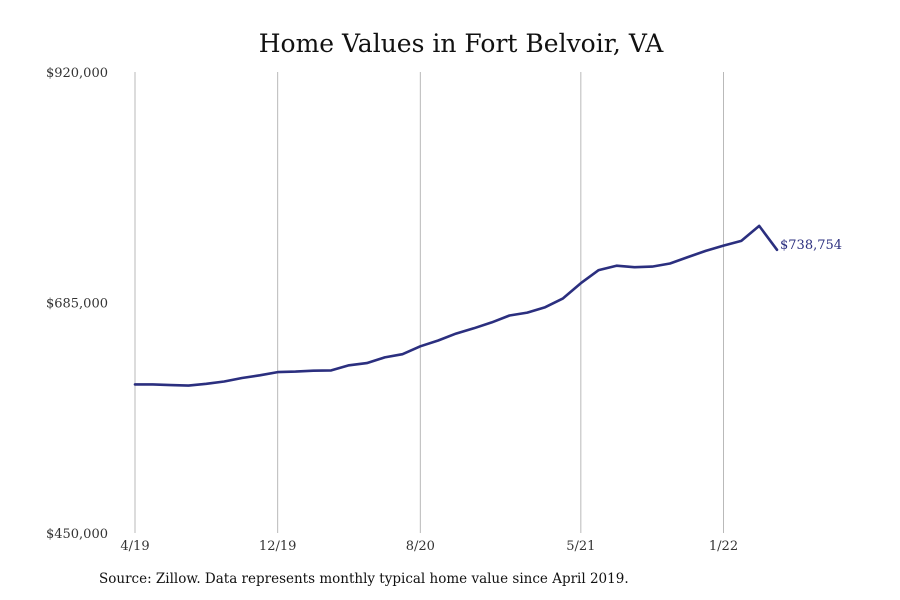  What do you see at coordinates (277, 546) in the screenshot?
I see `x-tick-label: 12/19` at bounding box center [277, 546].